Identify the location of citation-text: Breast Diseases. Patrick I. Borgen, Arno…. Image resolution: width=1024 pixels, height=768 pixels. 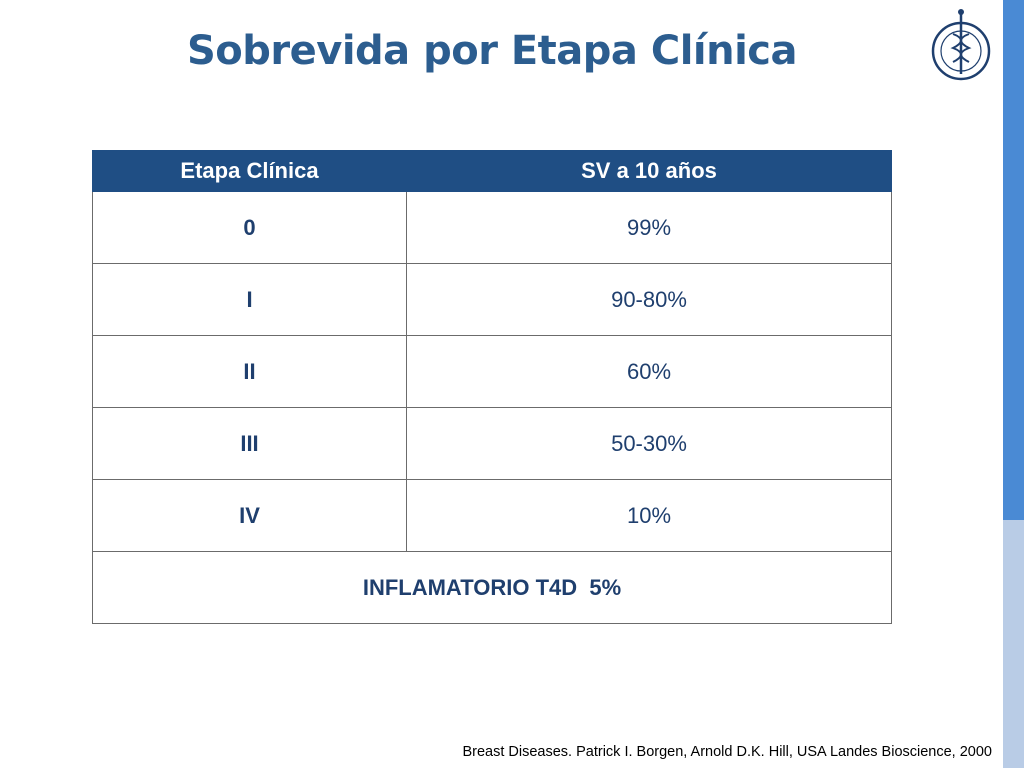
(727, 752).